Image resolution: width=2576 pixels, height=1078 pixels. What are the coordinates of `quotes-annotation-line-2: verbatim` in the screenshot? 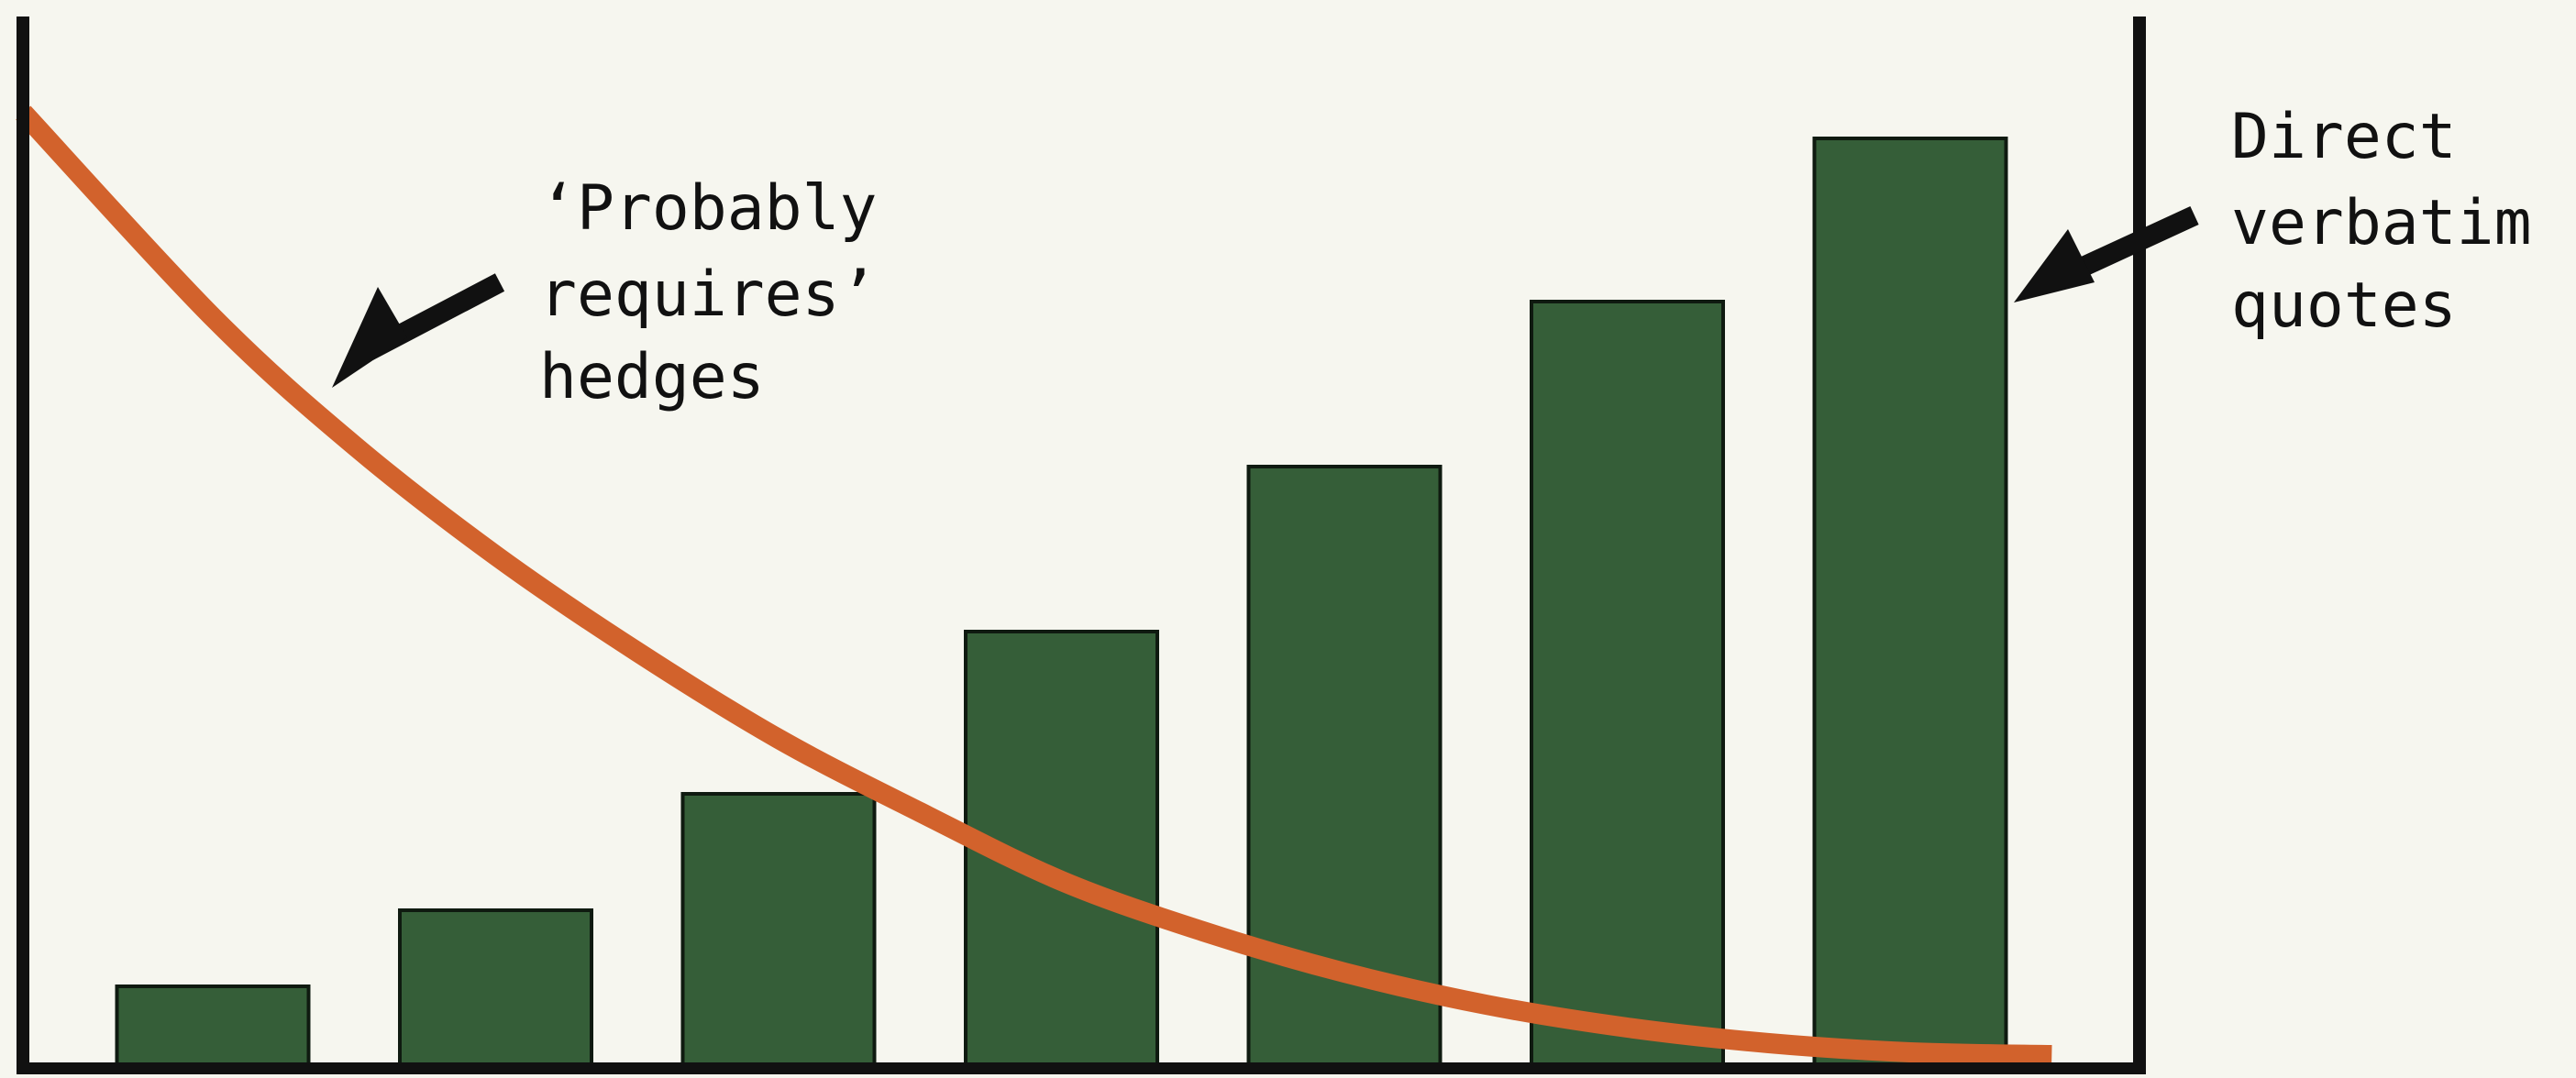 It's located at (2381, 223).